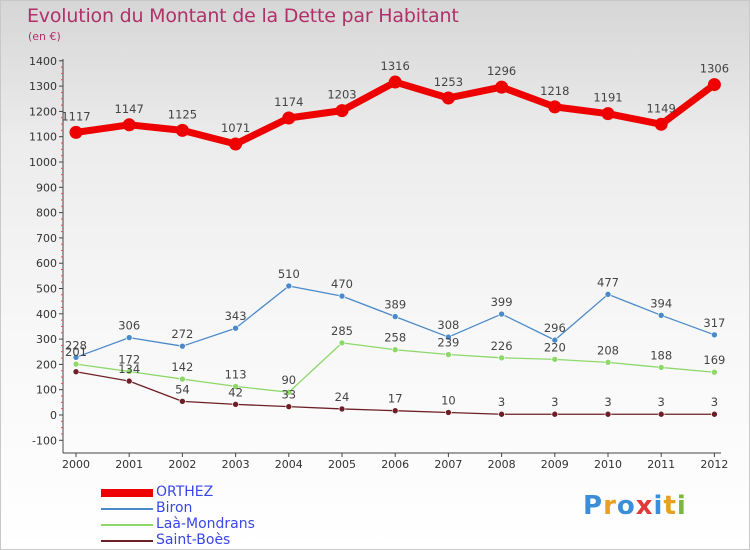 The height and width of the screenshot is (550, 750). Describe the element at coordinates (129, 326) in the screenshot. I see `data-label: 306` at that location.